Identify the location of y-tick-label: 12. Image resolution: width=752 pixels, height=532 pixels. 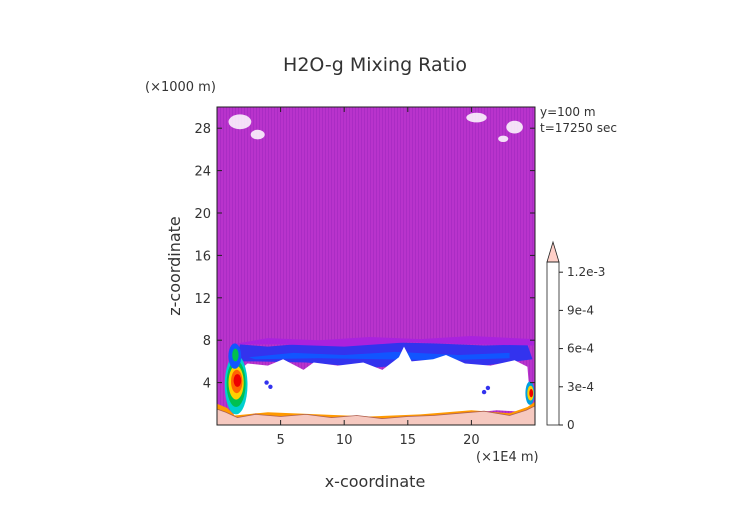
(202, 299).